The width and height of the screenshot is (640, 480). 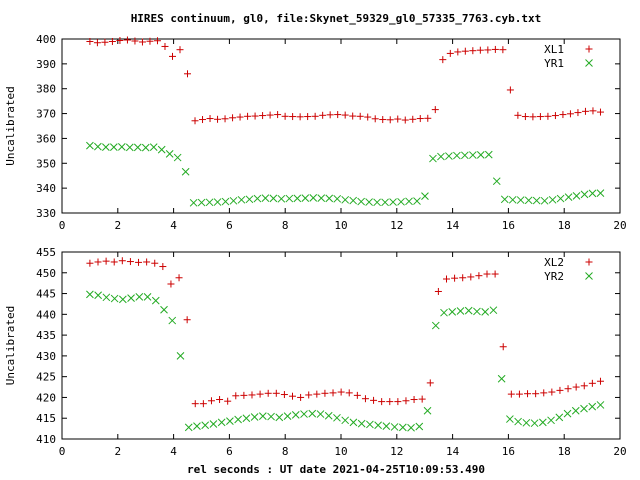 What do you see at coordinates (285, 225) in the screenshot?
I see `x-tick-label: 8` at bounding box center [285, 225].